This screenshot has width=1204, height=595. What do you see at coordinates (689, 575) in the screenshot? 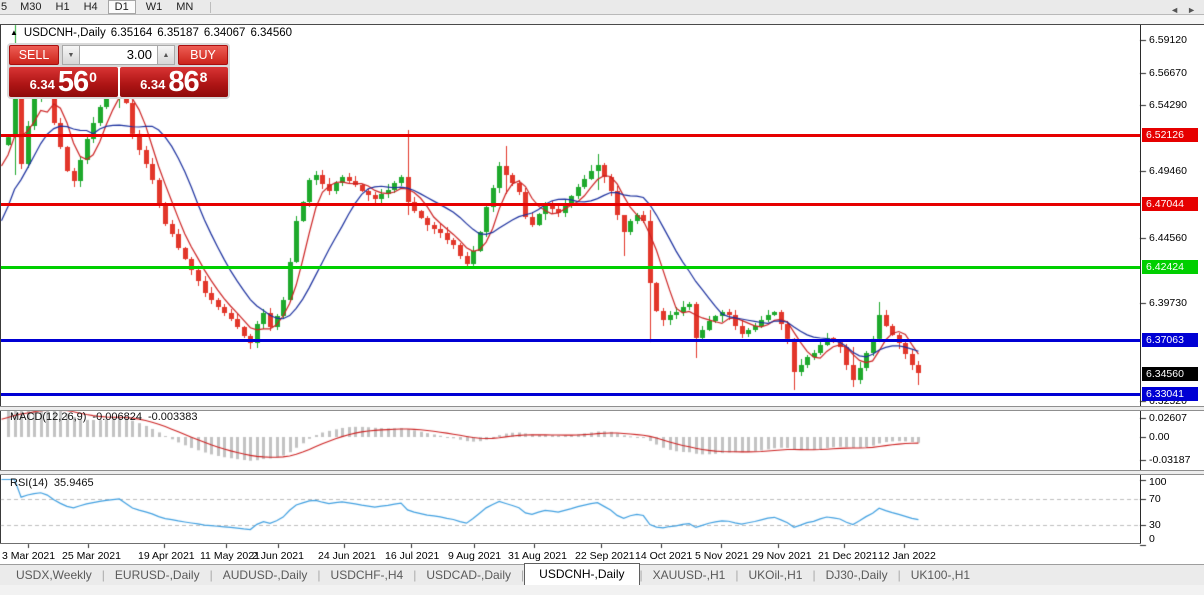
I see `tab-xauusd-h1: XAUUSD-,H1` at bounding box center [689, 575].